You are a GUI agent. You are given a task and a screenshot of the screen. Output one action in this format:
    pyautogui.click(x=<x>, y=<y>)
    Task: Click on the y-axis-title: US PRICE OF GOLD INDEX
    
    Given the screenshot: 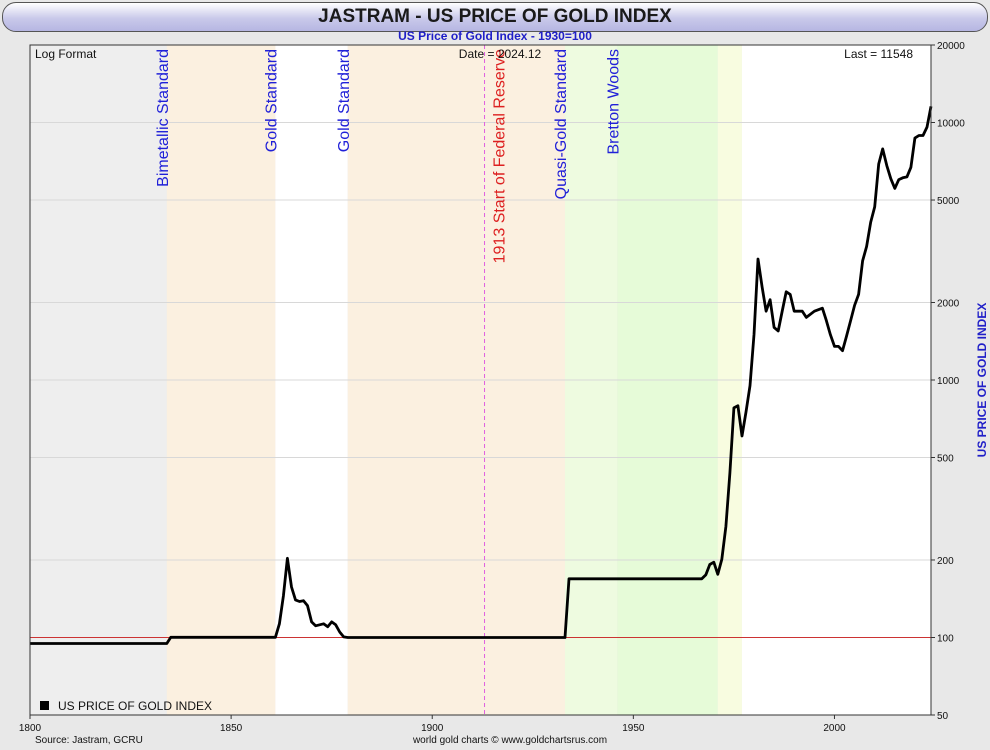 What is the action you would take?
    pyautogui.click(x=982, y=380)
    